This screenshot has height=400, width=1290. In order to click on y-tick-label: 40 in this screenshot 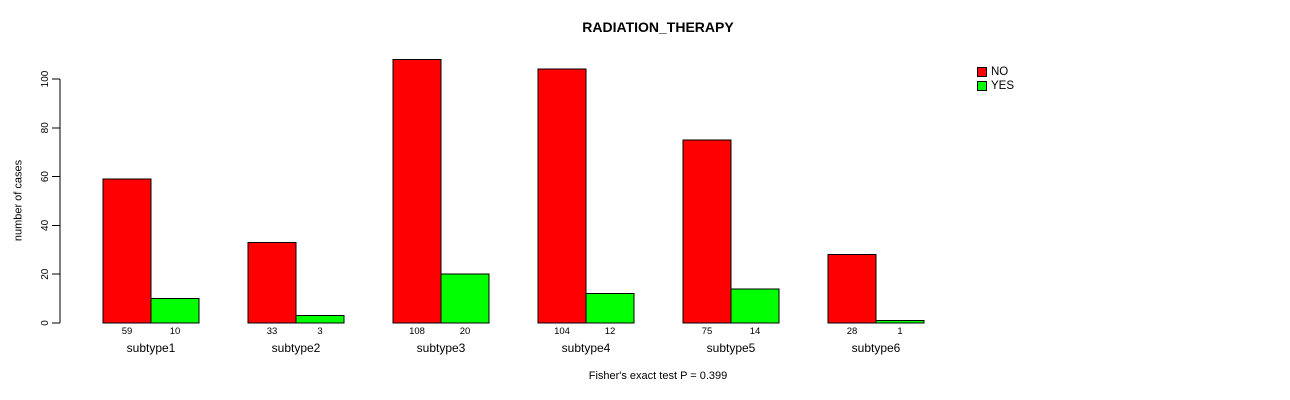, I will do `click(45, 225)`.